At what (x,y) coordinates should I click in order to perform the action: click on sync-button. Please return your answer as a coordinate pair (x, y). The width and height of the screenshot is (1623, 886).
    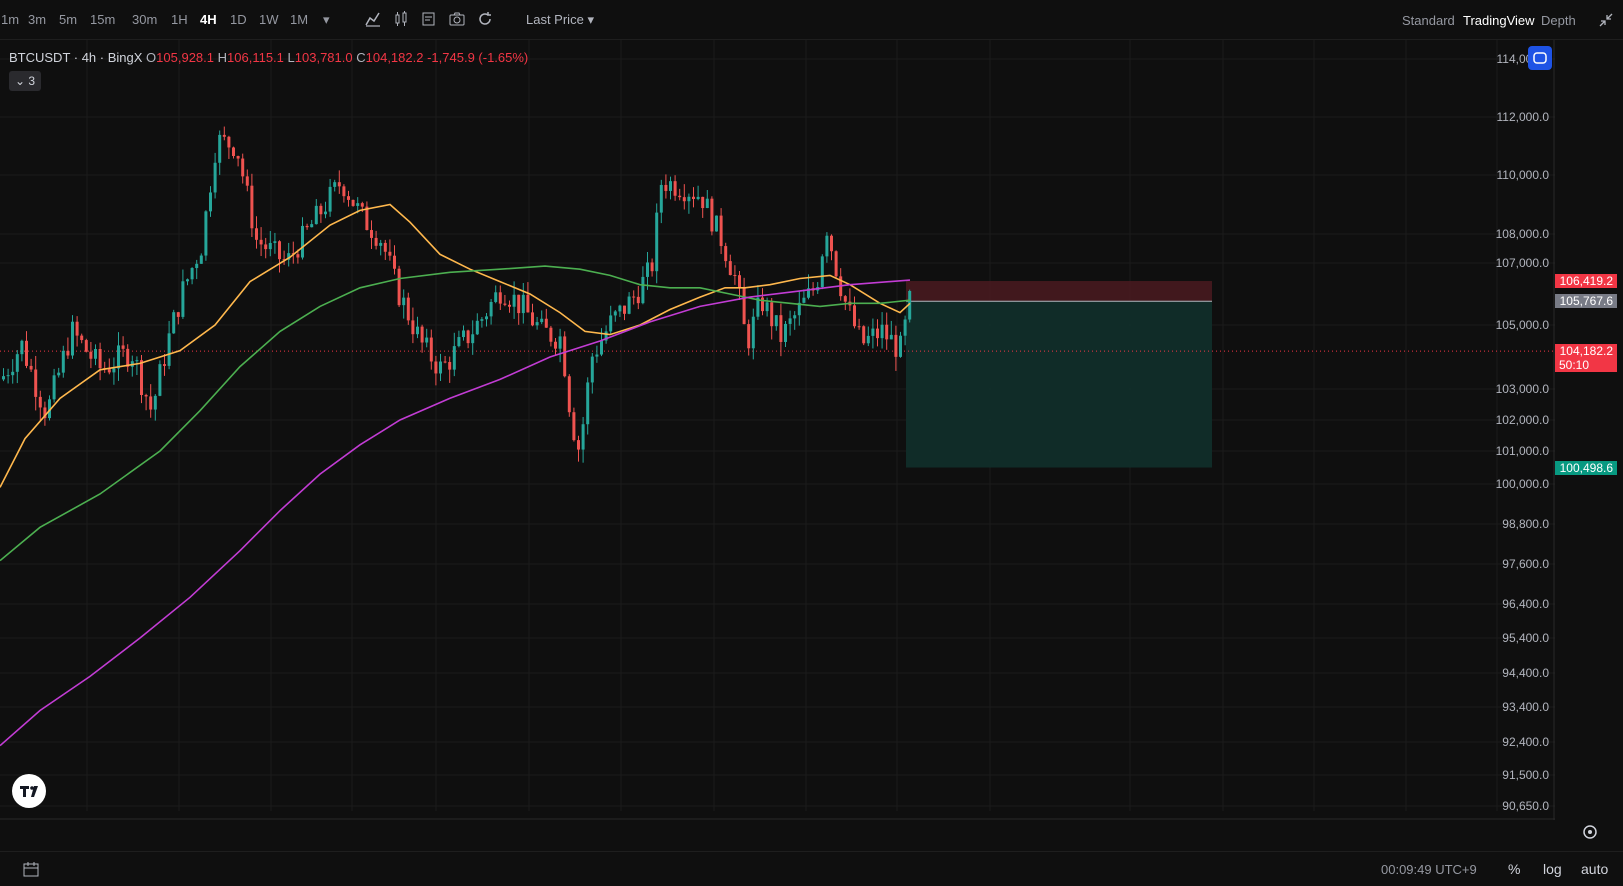
    Looking at the image, I should click on (1540, 58).